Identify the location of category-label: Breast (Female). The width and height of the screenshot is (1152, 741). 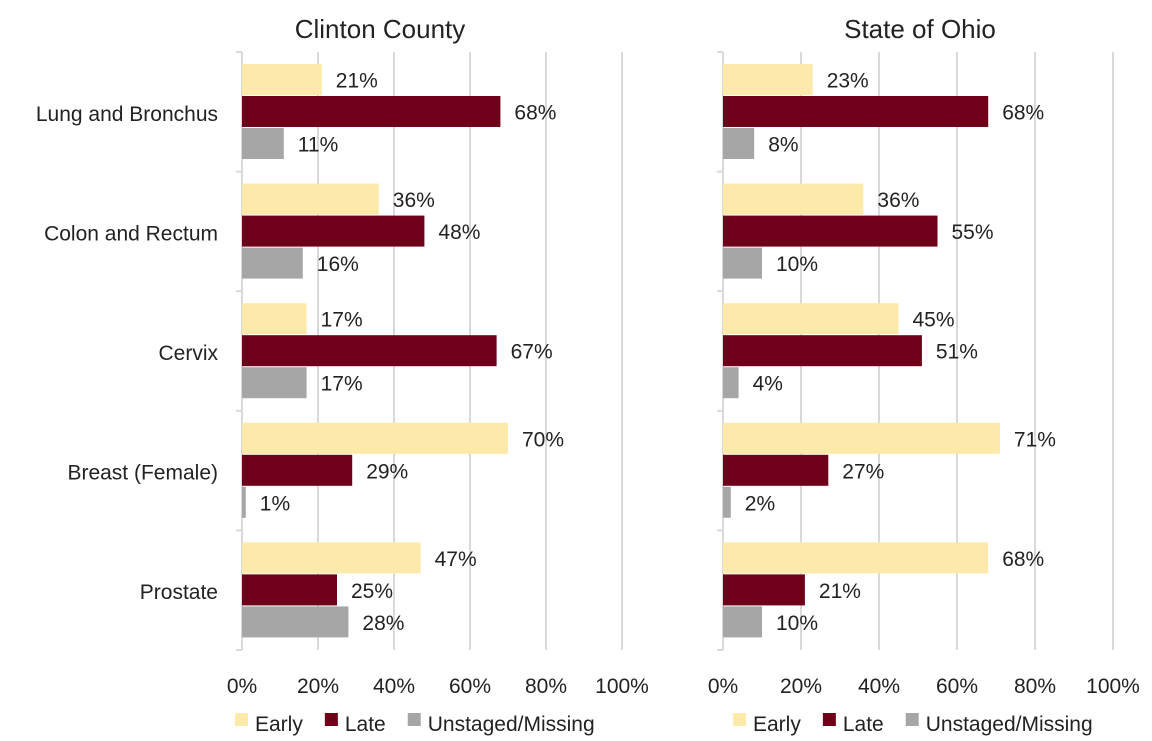
(142, 473).